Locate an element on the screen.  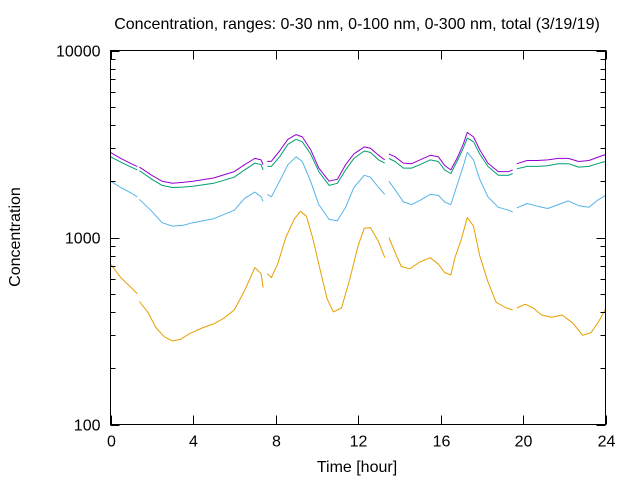
y-tick-label: 1000 is located at coordinates (83, 239).